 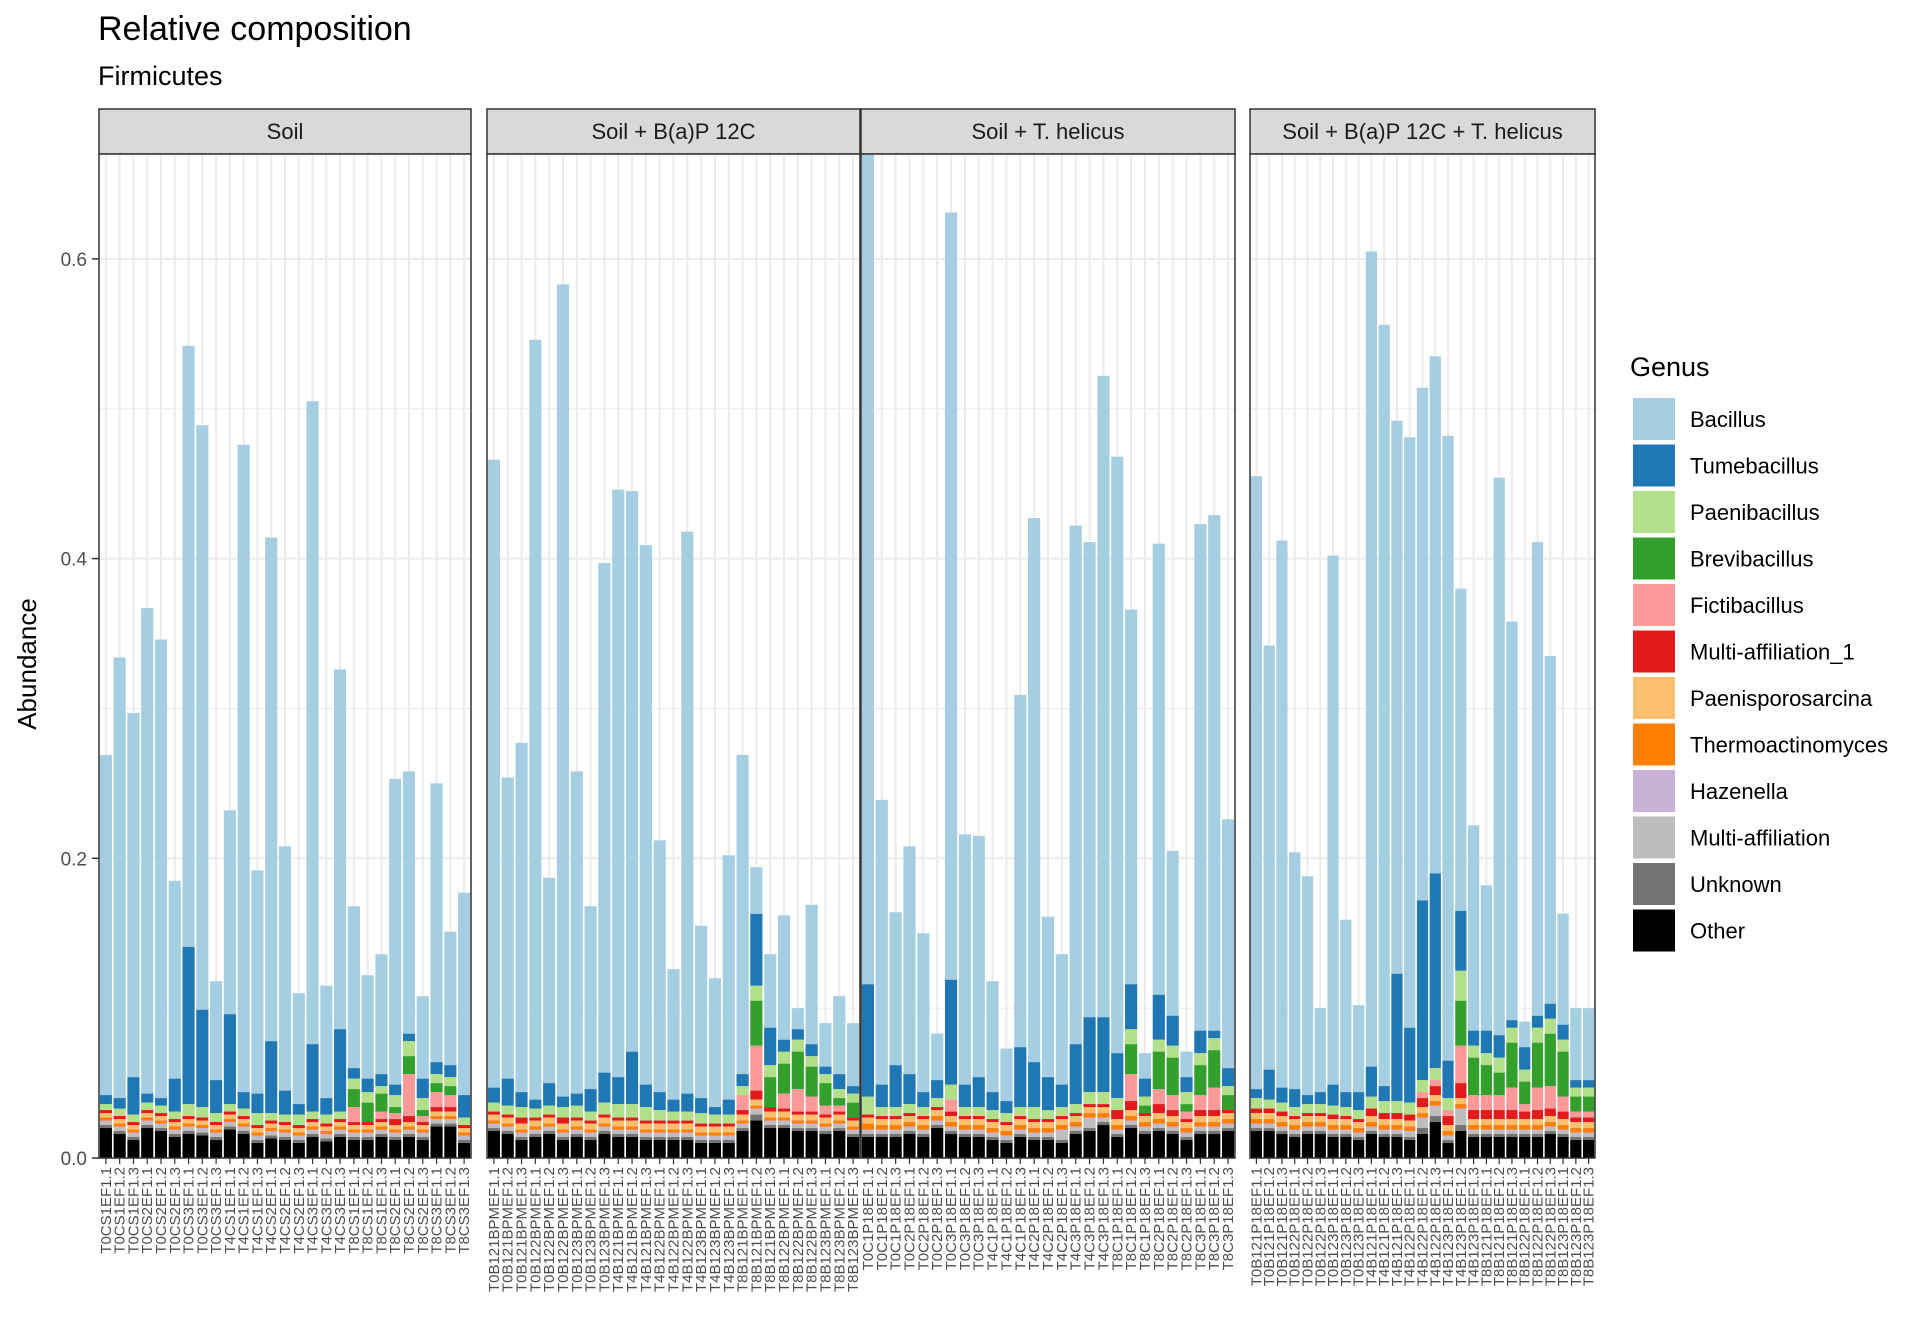 What do you see at coordinates (1006, 1218) in the screenshot?
I see `x-tick-label: T4C1P18EF1.2` at bounding box center [1006, 1218].